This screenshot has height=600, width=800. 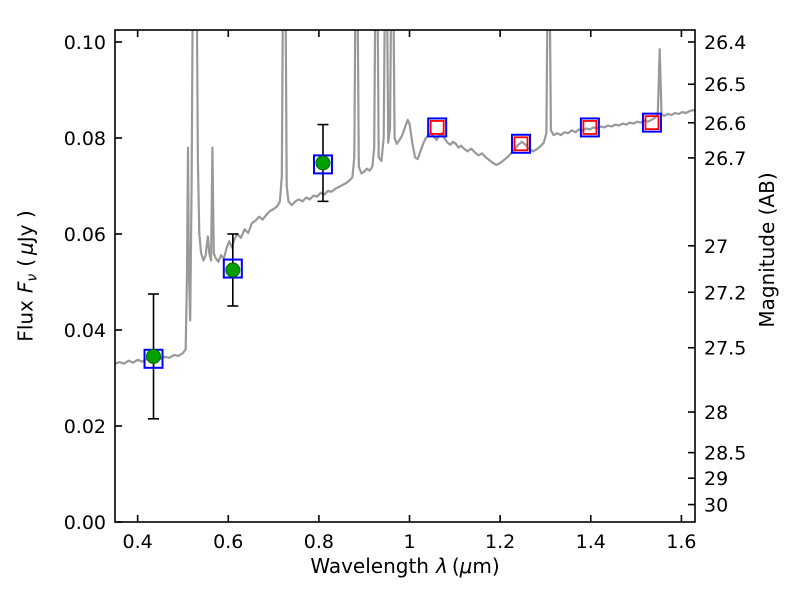 What do you see at coordinates (25, 287) in the screenshot?
I see `flux-symbol: F` at bounding box center [25, 287].